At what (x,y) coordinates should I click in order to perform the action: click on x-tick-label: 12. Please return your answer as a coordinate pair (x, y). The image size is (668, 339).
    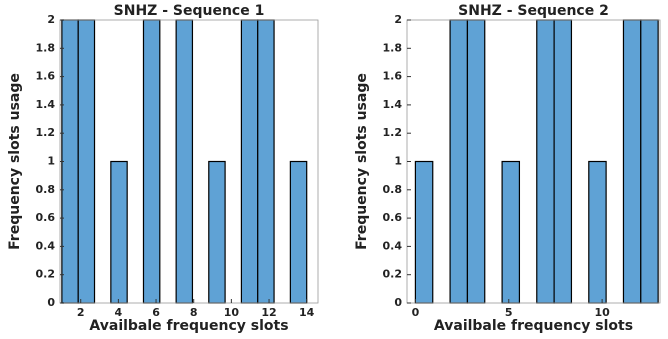
    Looking at the image, I should click on (268, 312).